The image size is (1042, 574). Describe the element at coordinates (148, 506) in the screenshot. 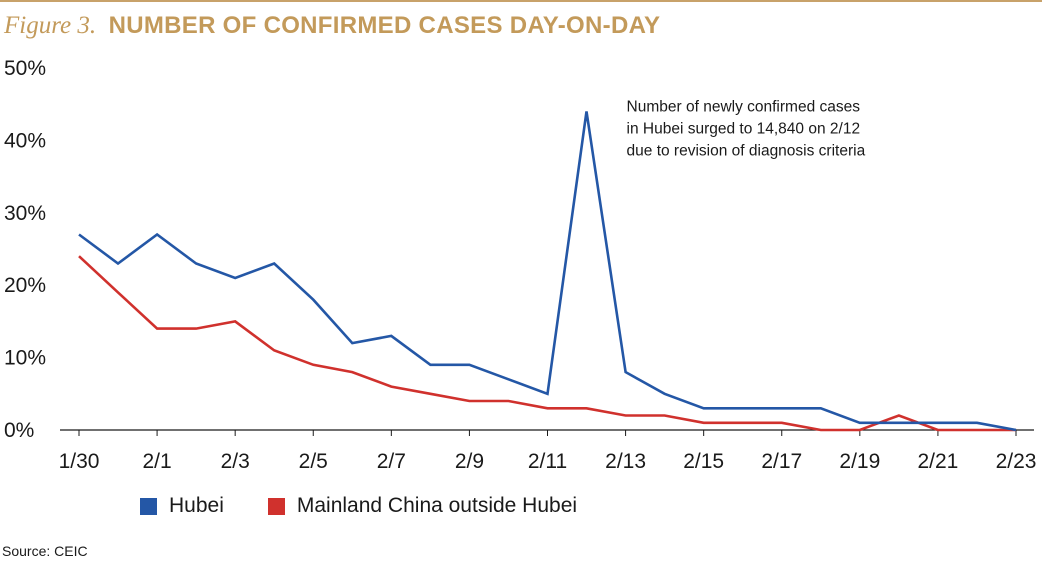

I see `legend-swatch-hubei` at that location.